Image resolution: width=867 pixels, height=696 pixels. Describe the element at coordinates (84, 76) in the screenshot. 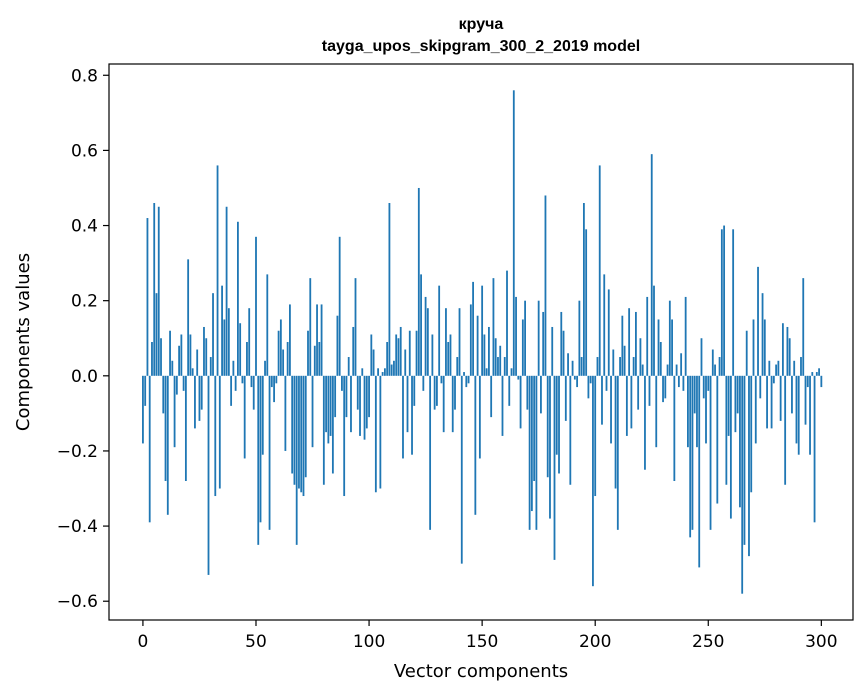

I see `y-tick-label-7: 0.8` at that location.